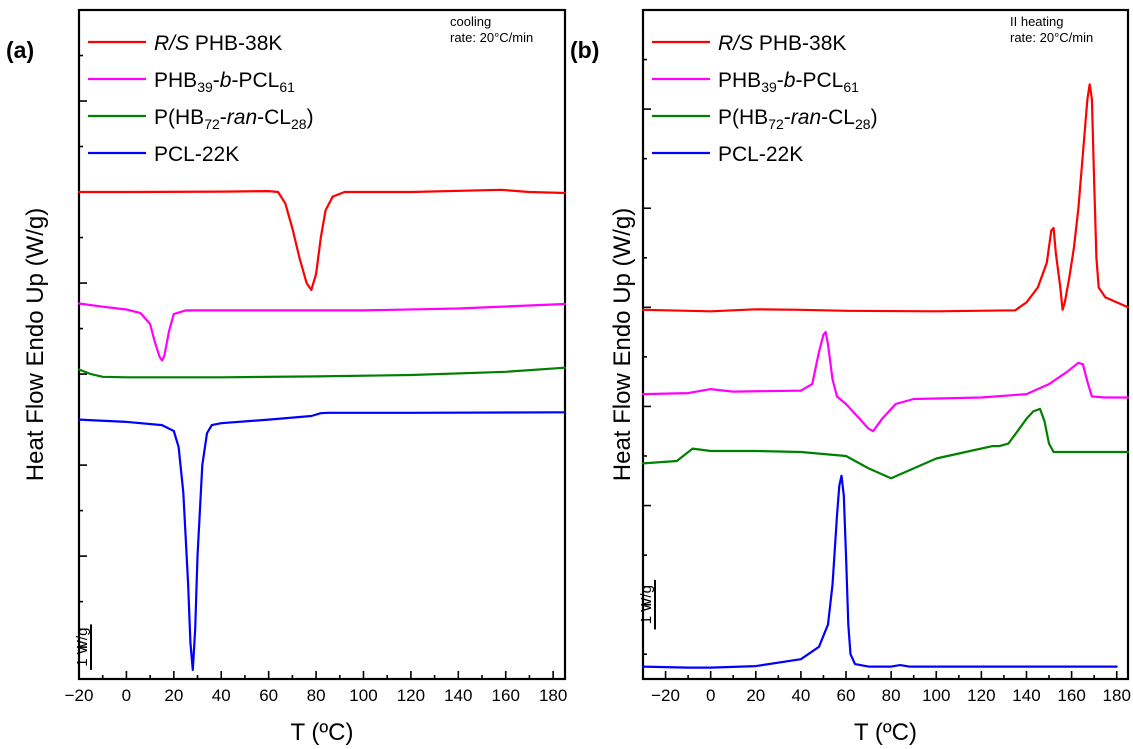  What do you see at coordinates (470, 21) in the screenshot?
I see `rate-note: cooling` at bounding box center [470, 21].